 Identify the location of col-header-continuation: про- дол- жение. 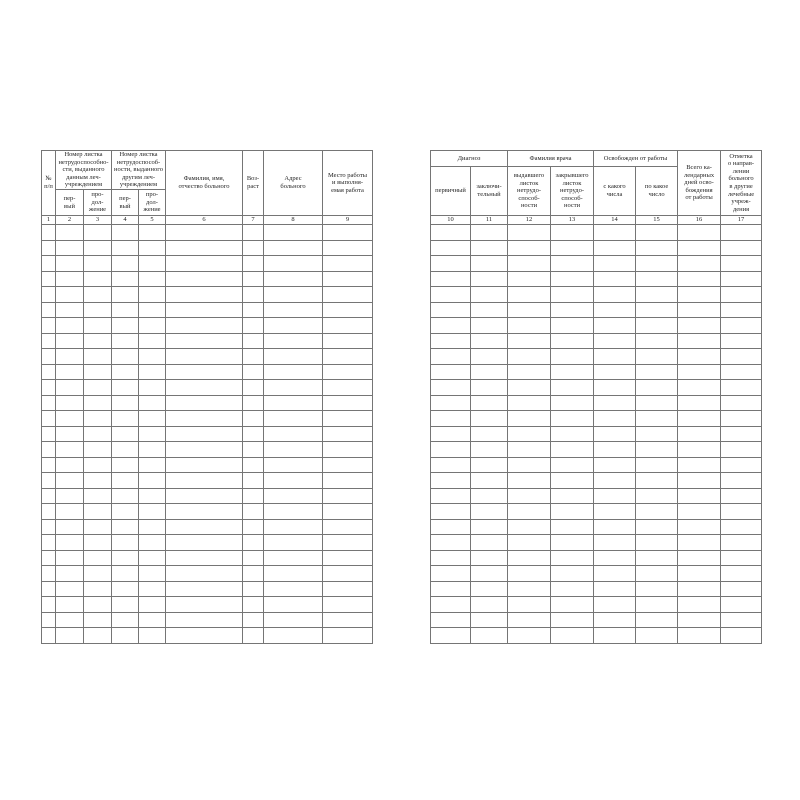
(152, 202).